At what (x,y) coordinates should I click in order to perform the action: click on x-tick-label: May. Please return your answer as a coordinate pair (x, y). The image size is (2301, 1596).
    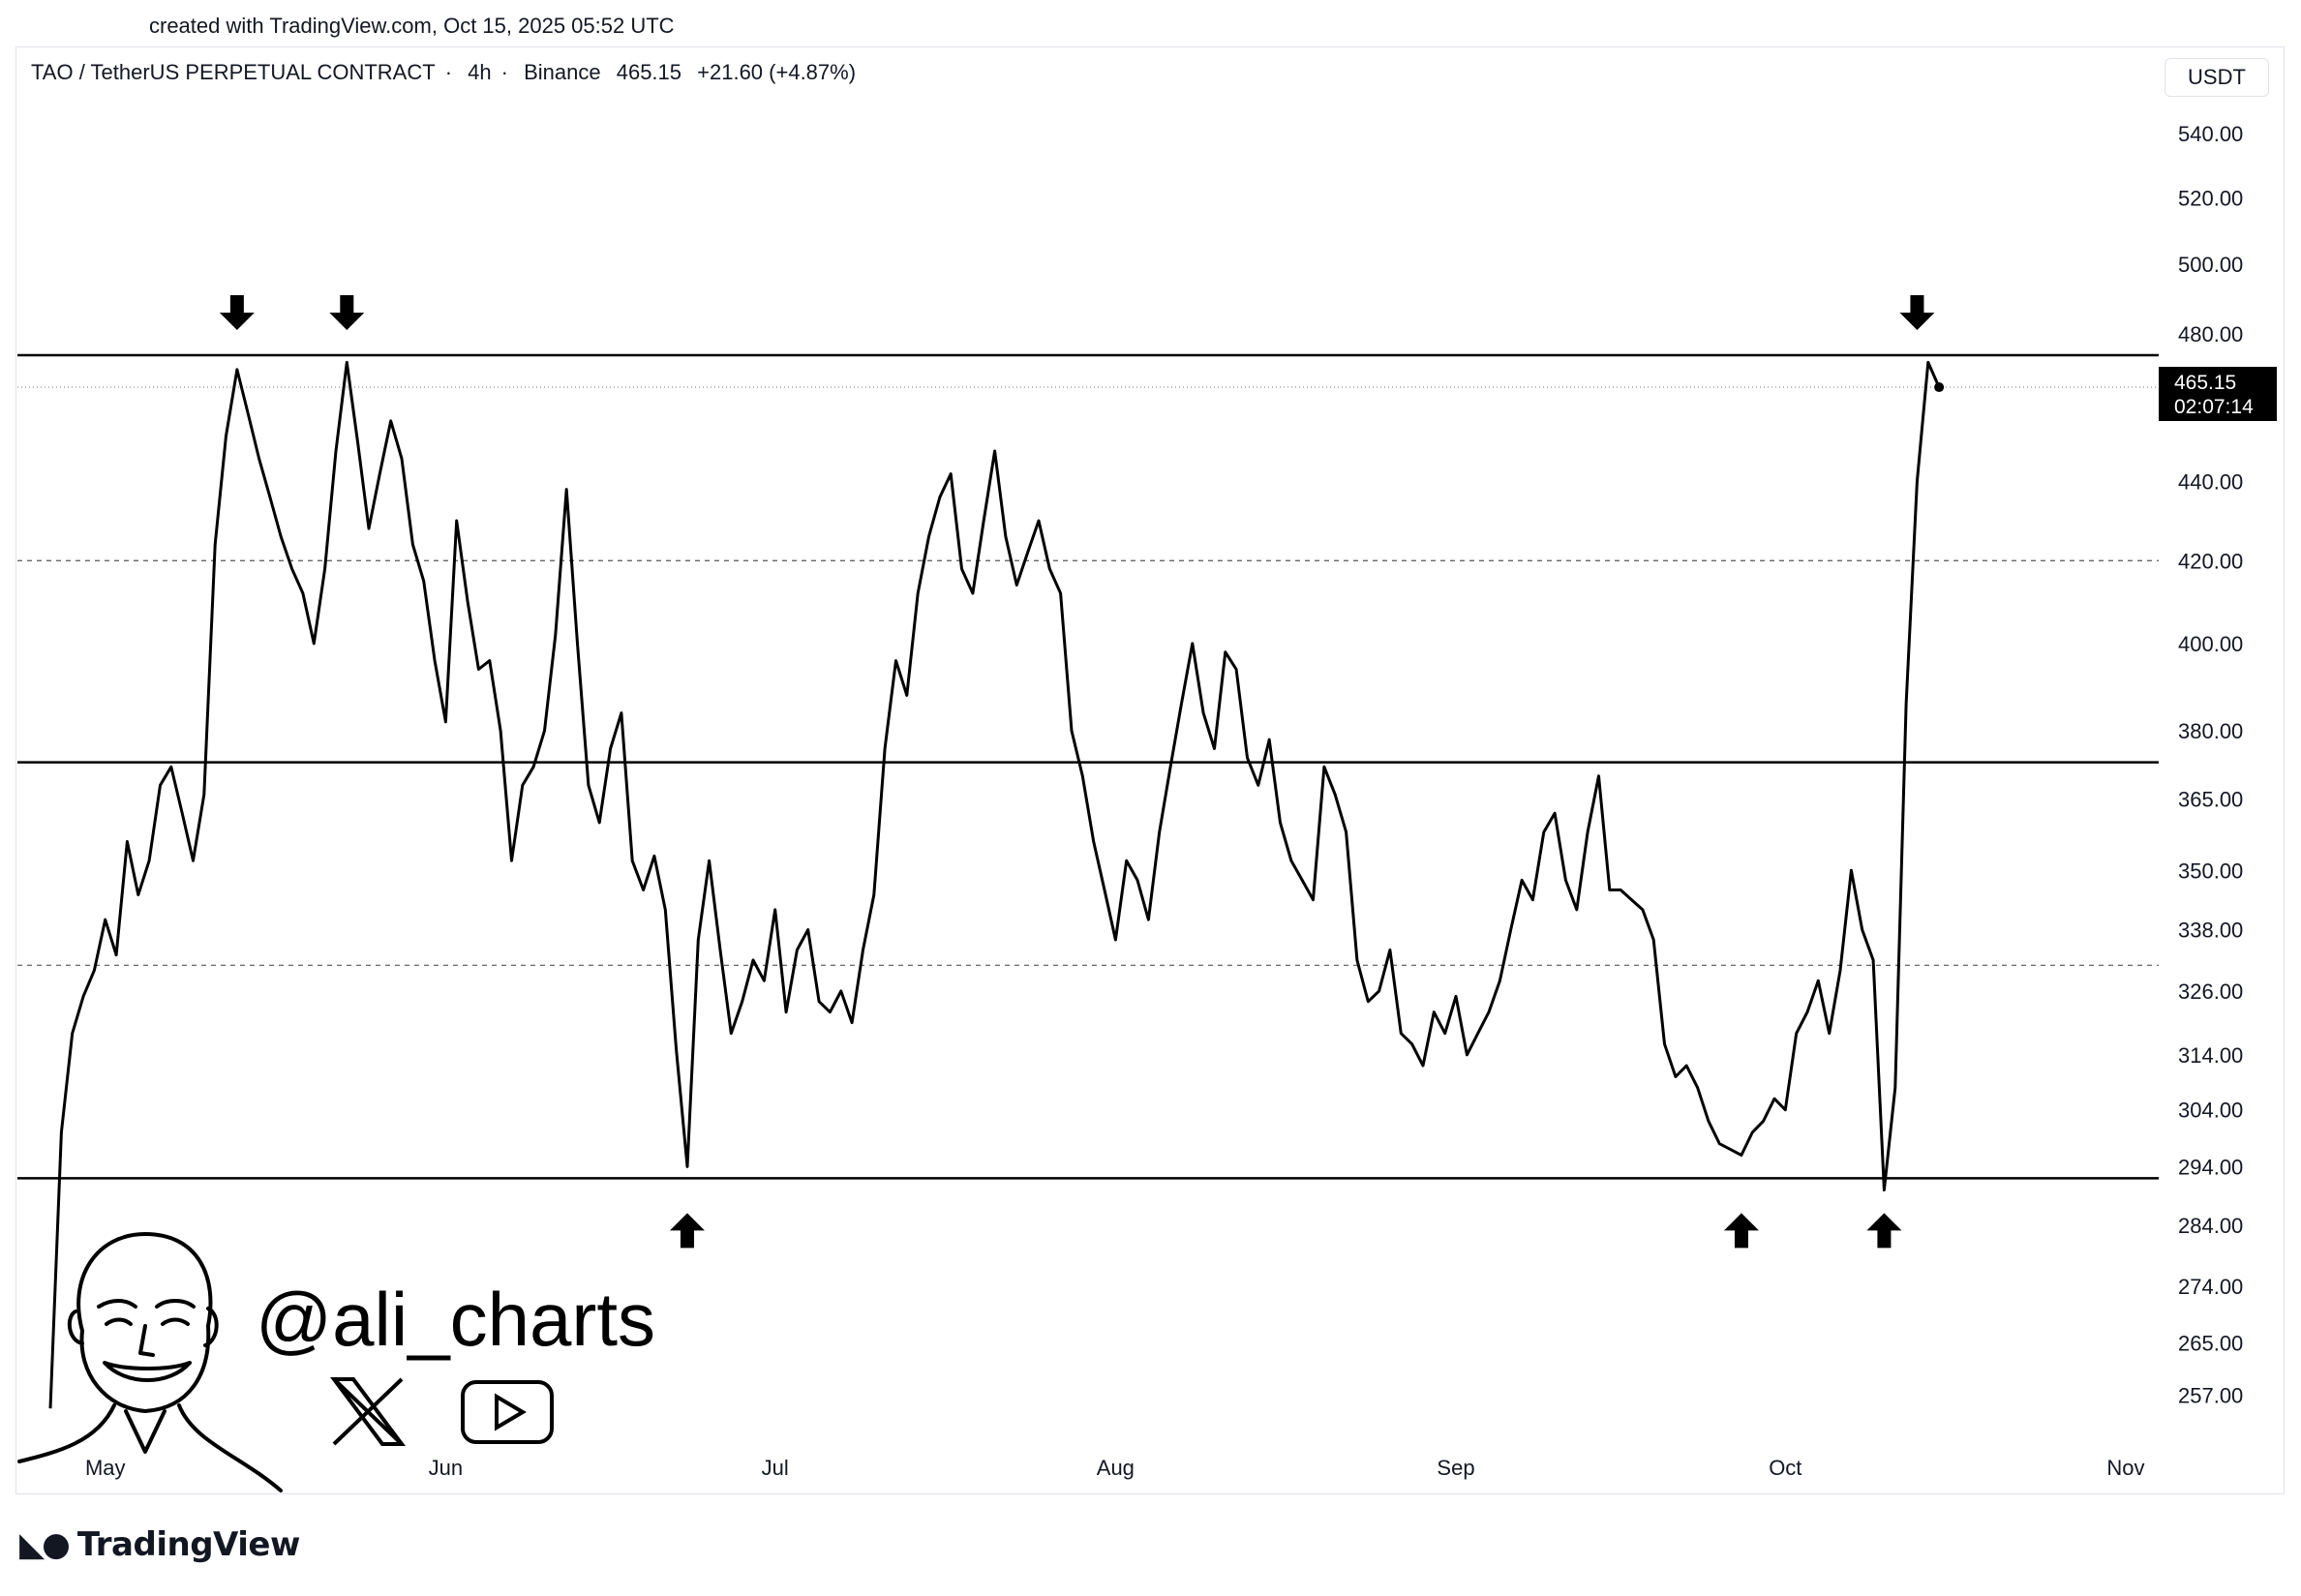
    Looking at the image, I should click on (106, 1468).